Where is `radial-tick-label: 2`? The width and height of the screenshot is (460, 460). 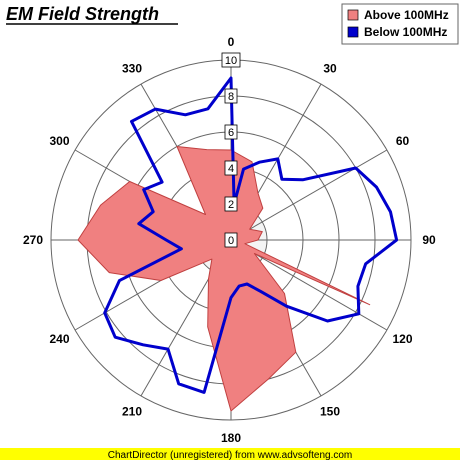 radial-tick-label: 2 is located at coordinates (231, 205).